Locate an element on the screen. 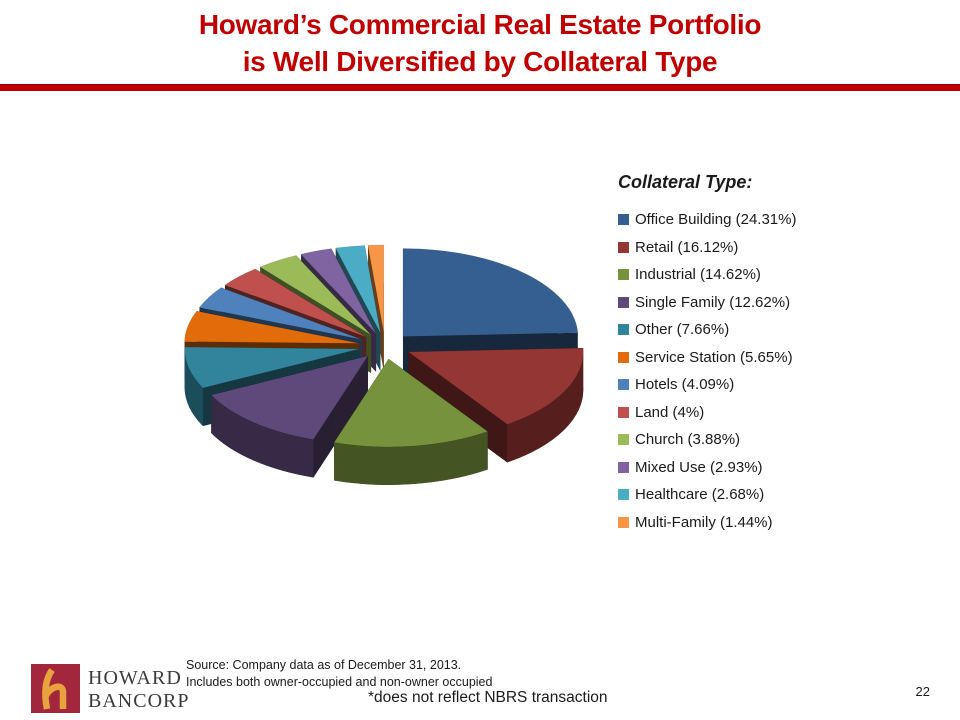 The height and width of the screenshot is (720, 960). footnote: *does not reflect NBRS transaction is located at coordinates (488, 697).